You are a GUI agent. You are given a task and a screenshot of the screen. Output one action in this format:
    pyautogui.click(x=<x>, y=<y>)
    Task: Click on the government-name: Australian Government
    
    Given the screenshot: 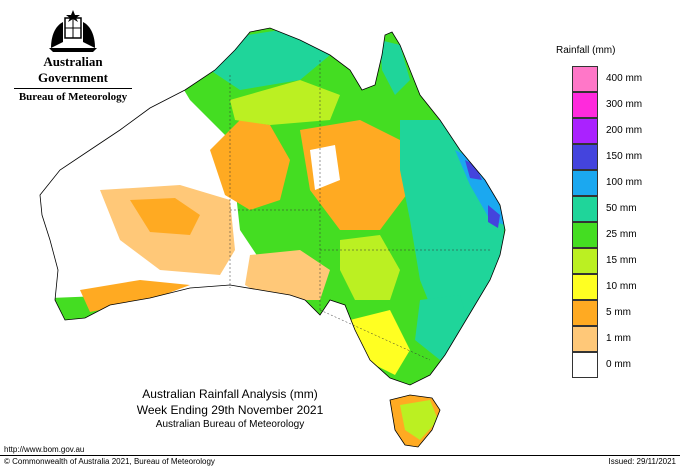 What is the action you would take?
    pyautogui.click(x=73, y=69)
    